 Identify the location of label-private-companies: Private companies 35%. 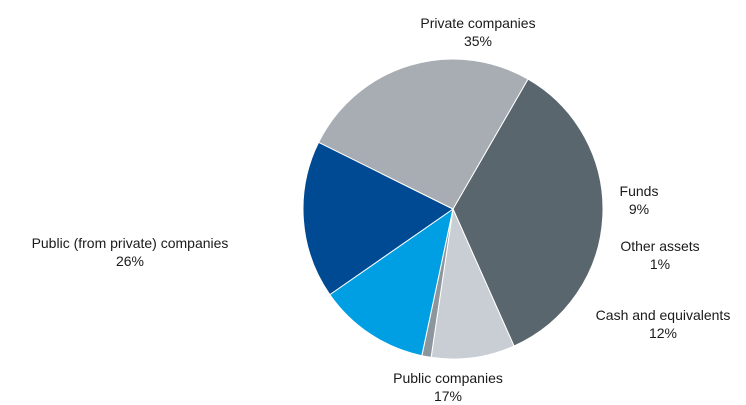
(478, 32).